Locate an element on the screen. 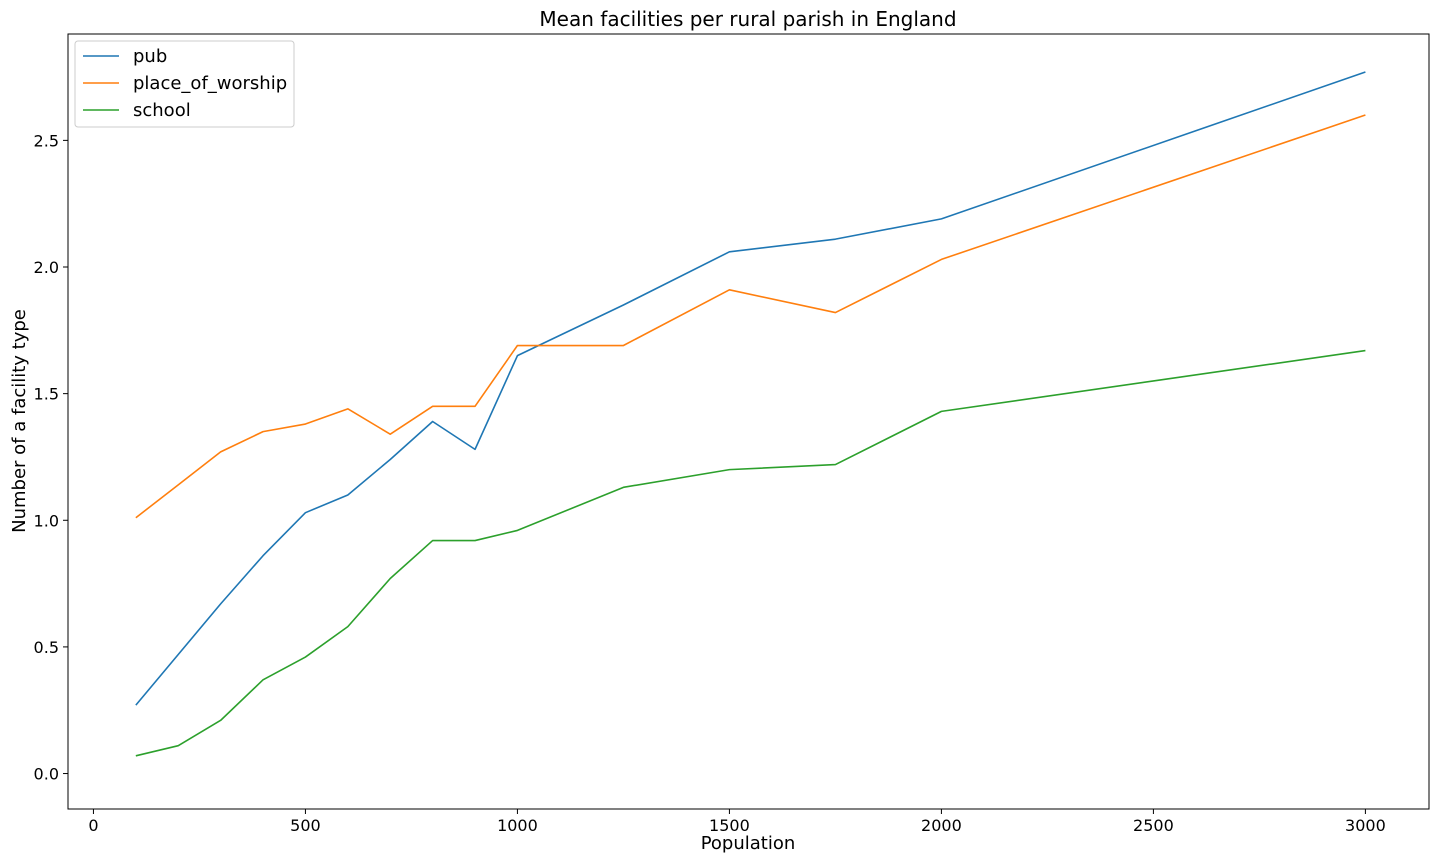  y-tick-label: 1.0 is located at coordinates (46, 520).